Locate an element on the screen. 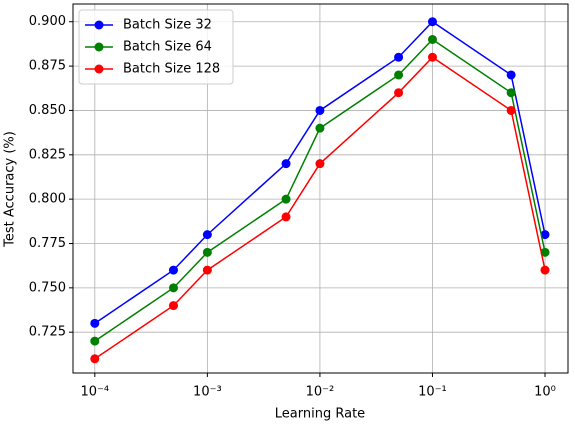 This screenshot has width=575, height=424. x-tick-label: 10⁻³ is located at coordinates (207, 392).